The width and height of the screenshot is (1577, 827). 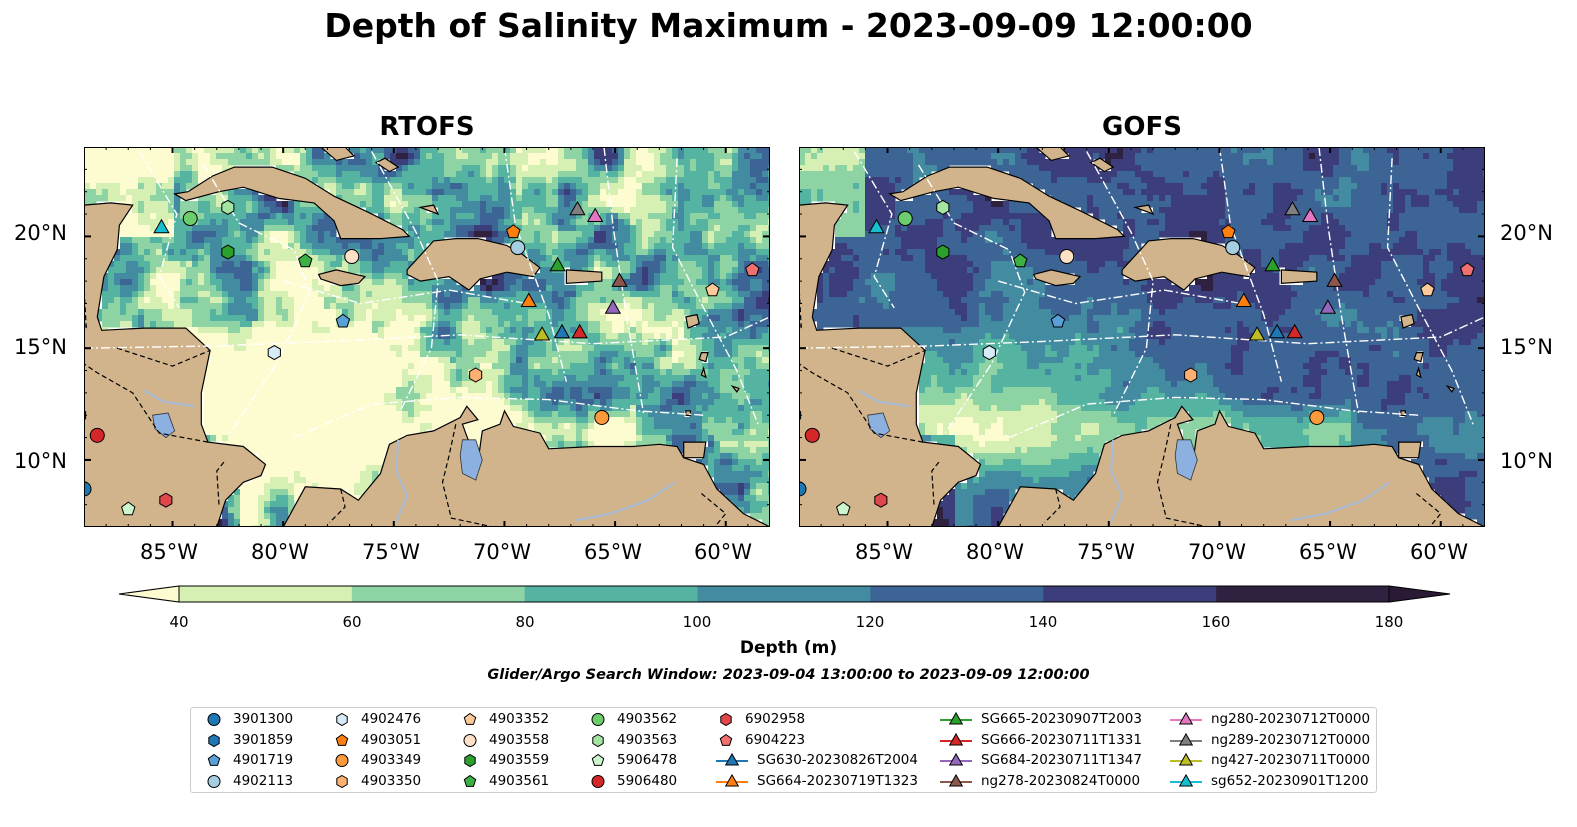 What do you see at coordinates (775, 719) in the screenshot?
I see `legend-label: 6902958` at bounding box center [775, 719].